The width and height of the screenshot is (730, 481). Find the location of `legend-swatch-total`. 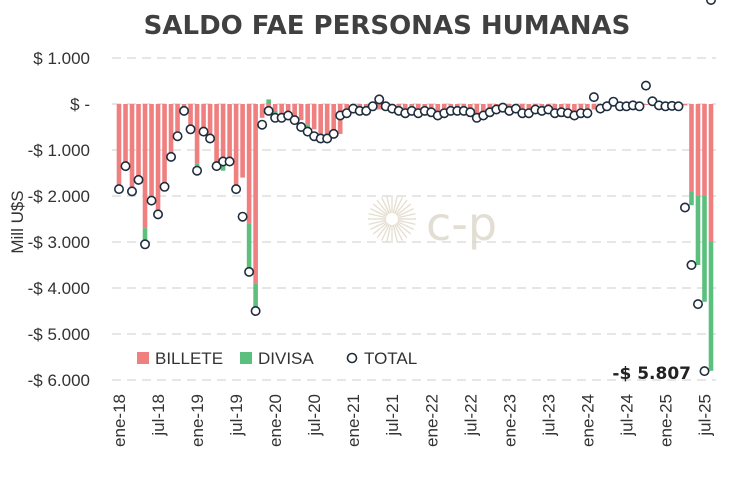

legend-swatch-total is located at coordinates (352, 358).